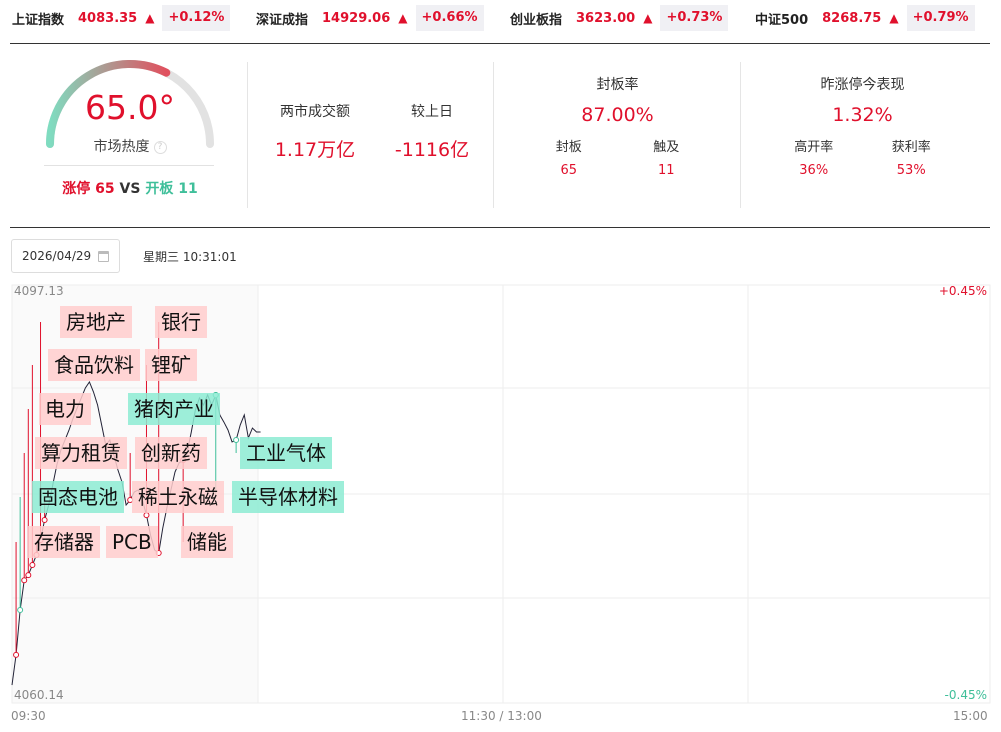 The image size is (1001, 732). Describe the element at coordinates (171, 365) in the screenshot. I see `sector-tag: 锂矿` at that location.